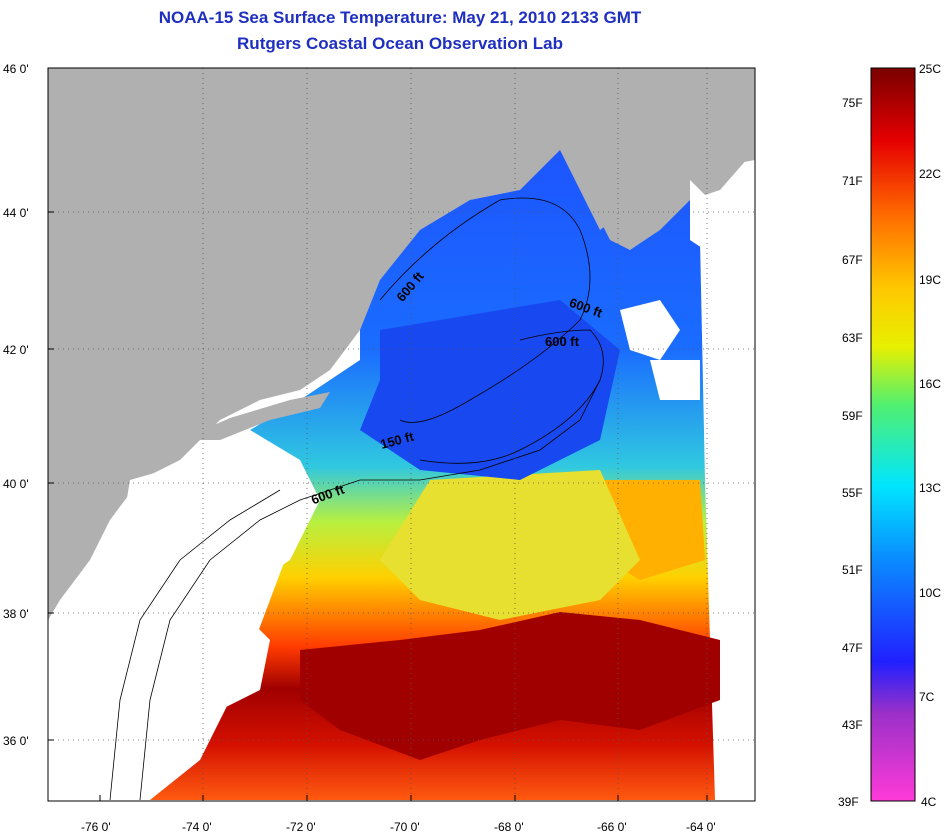 Image resolution: width=944 pixels, height=840 pixels. Describe the element at coordinates (510, 686) in the screenshot. I see `gulf-stream` at that location.